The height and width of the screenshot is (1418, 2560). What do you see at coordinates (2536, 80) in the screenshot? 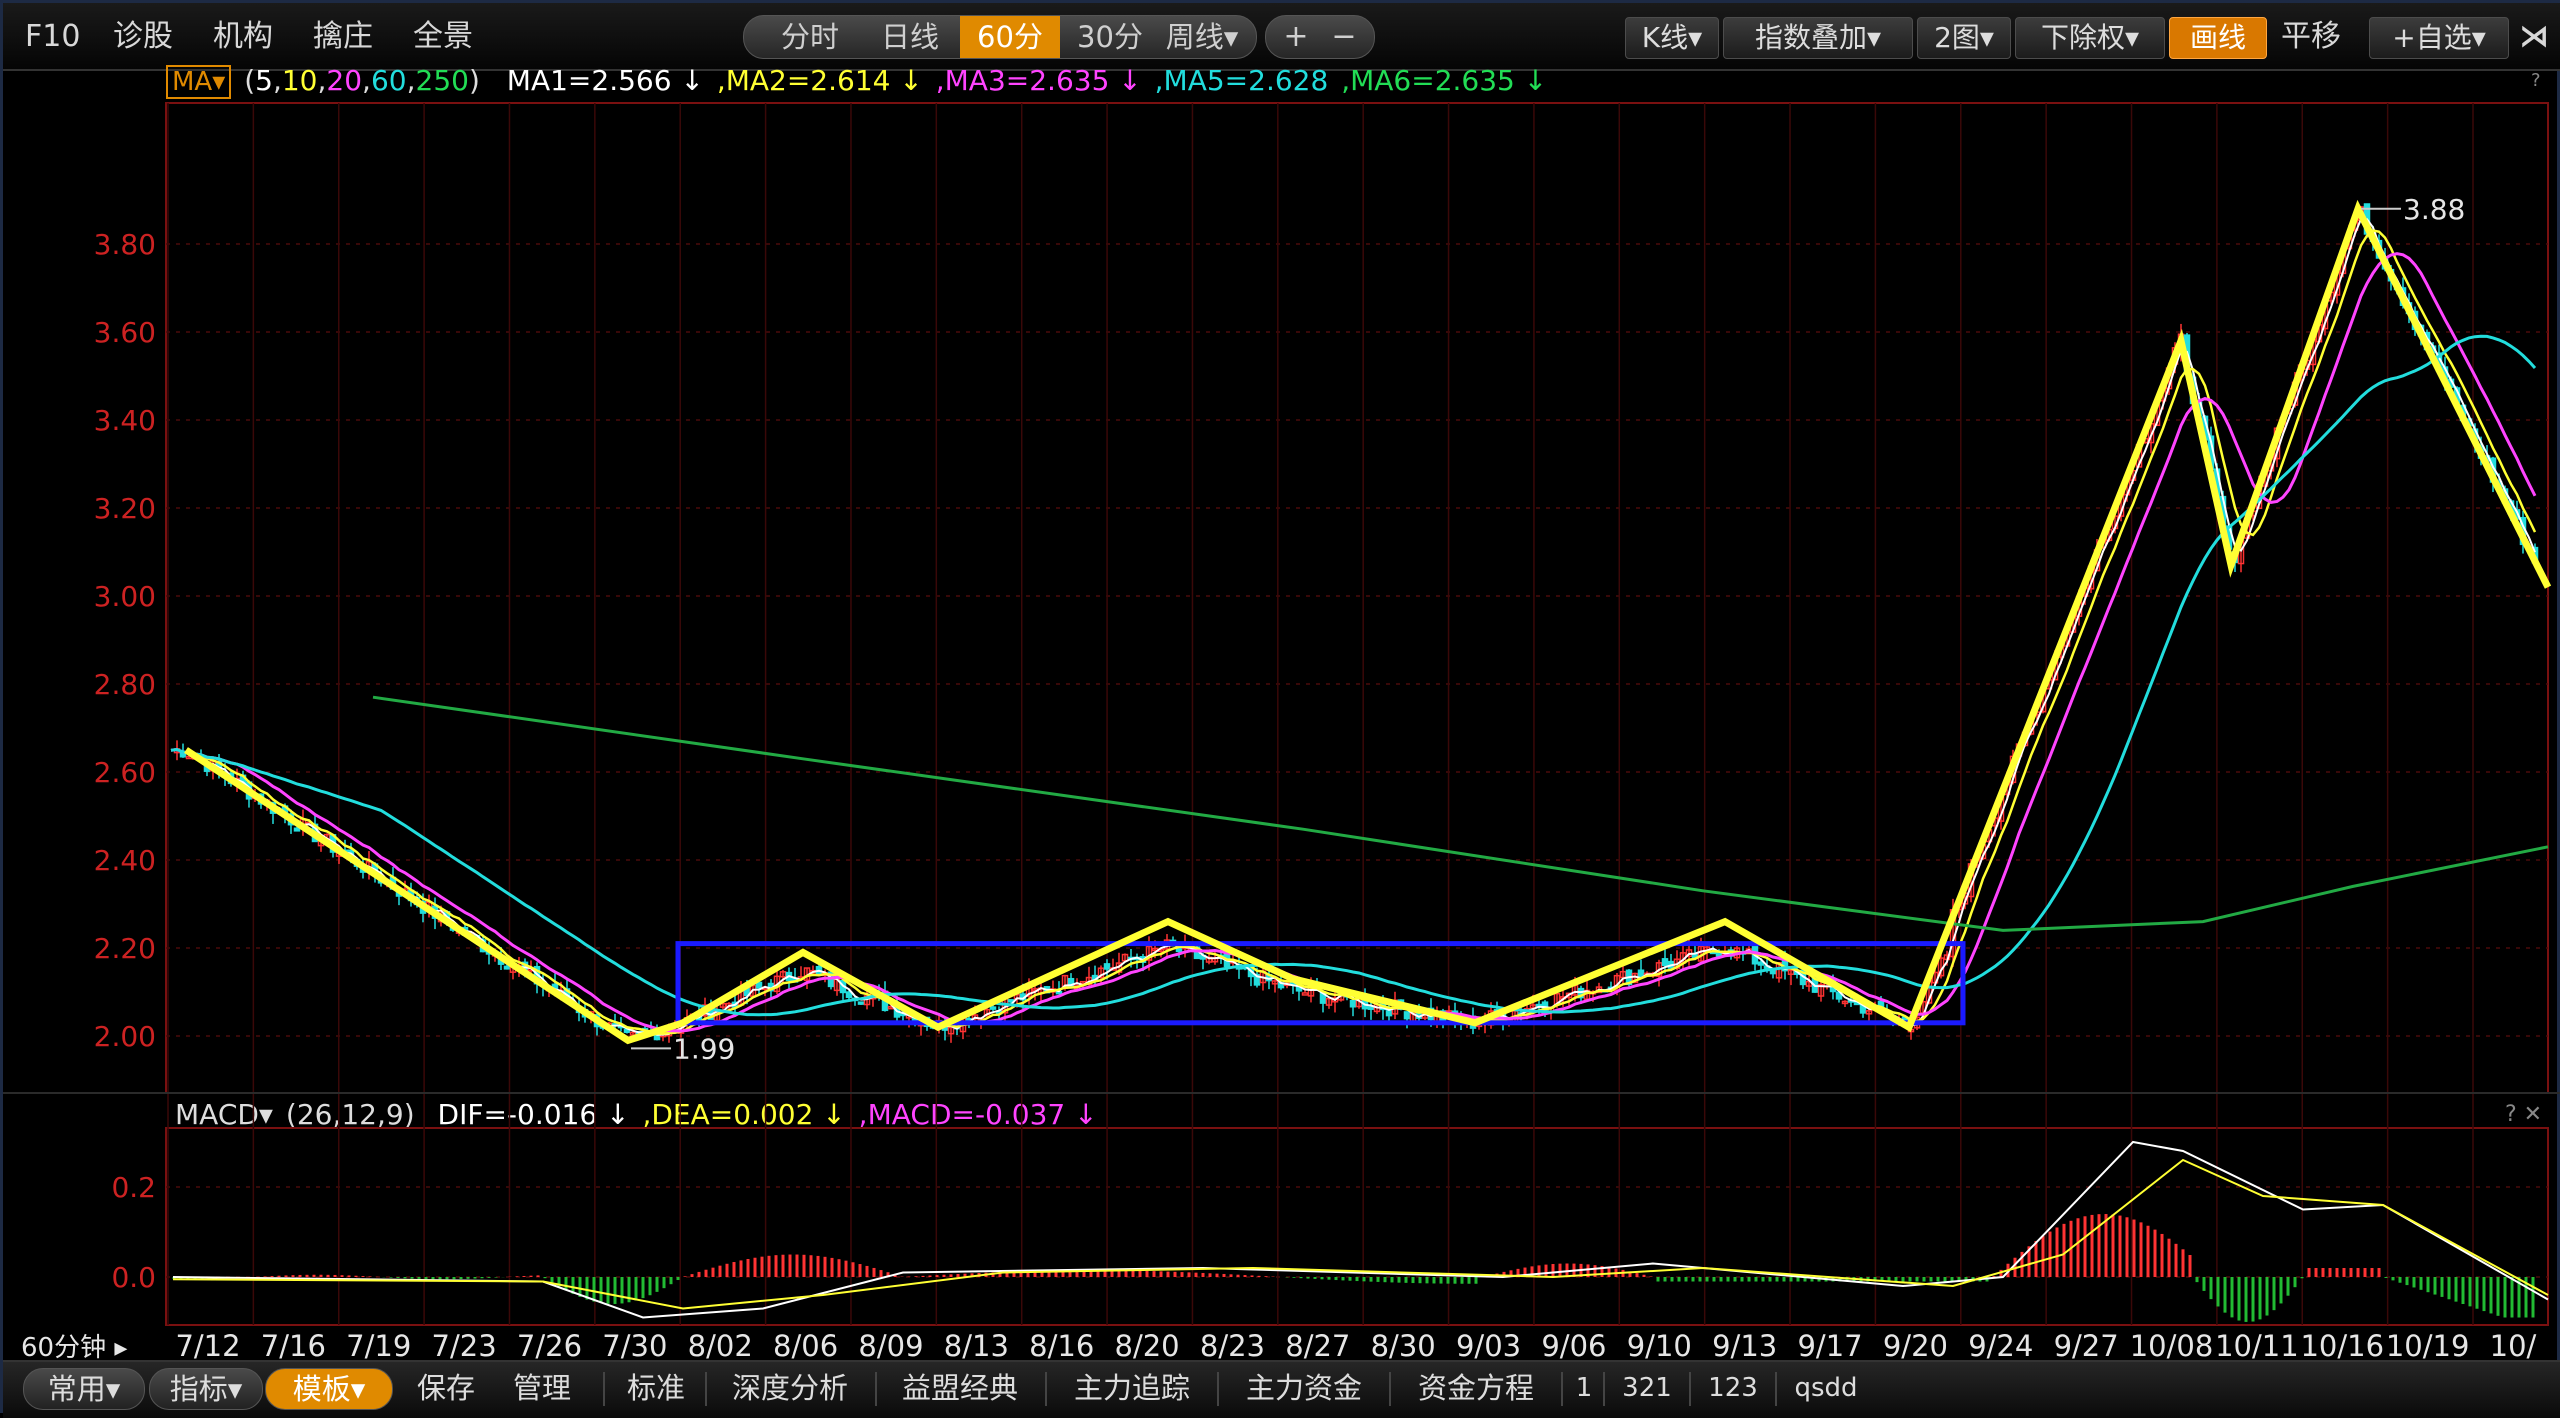
I see `ma-help-icon: ?` at bounding box center [2536, 80].